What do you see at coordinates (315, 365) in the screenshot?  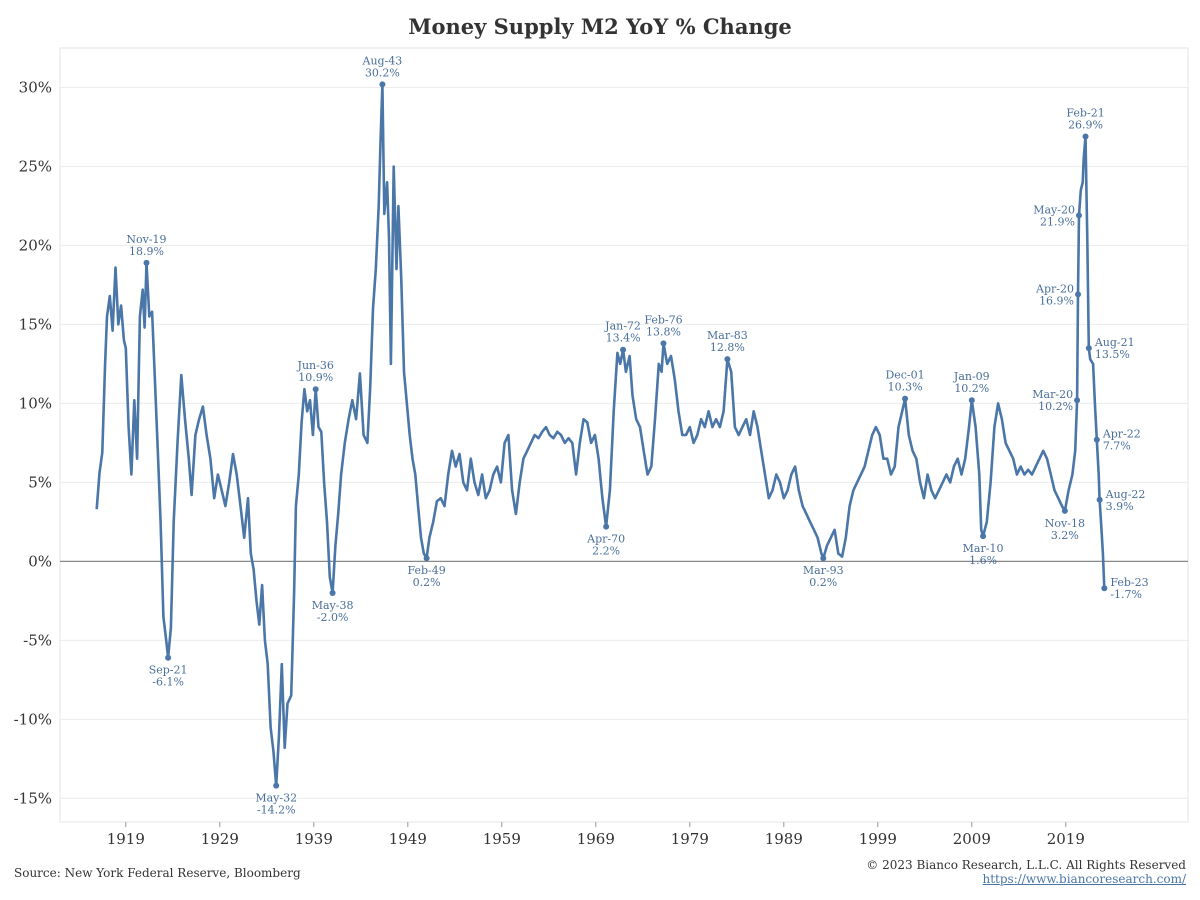 I see `annotation-date-label: Jun-36` at bounding box center [315, 365].